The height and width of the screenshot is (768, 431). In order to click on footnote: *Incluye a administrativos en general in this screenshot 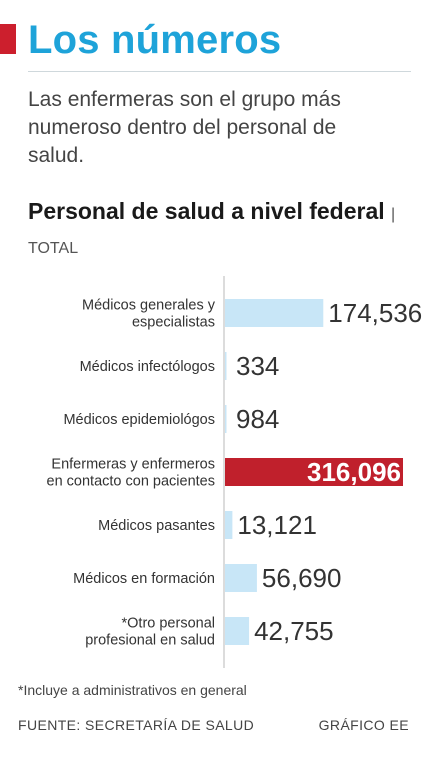, I will do `click(132, 690)`.